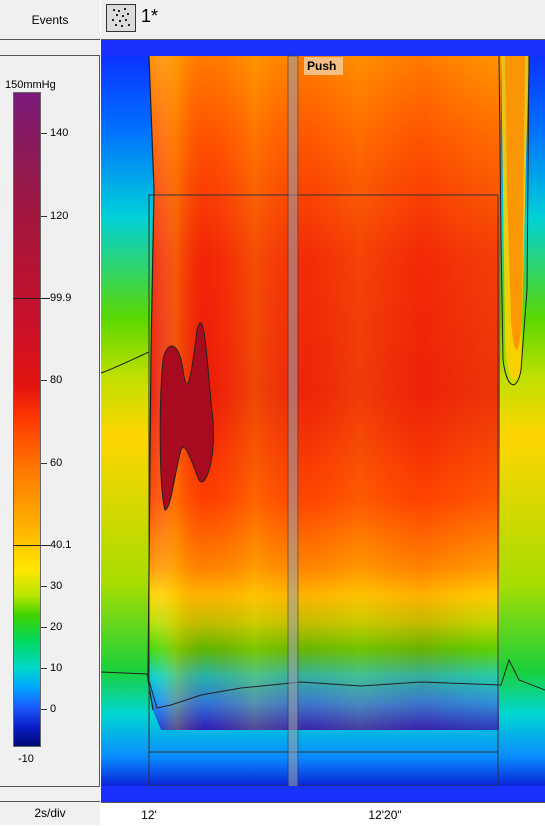  Describe the element at coordinates (31, 545) in the screenshot. I see `lower-threshold-line` at that location.